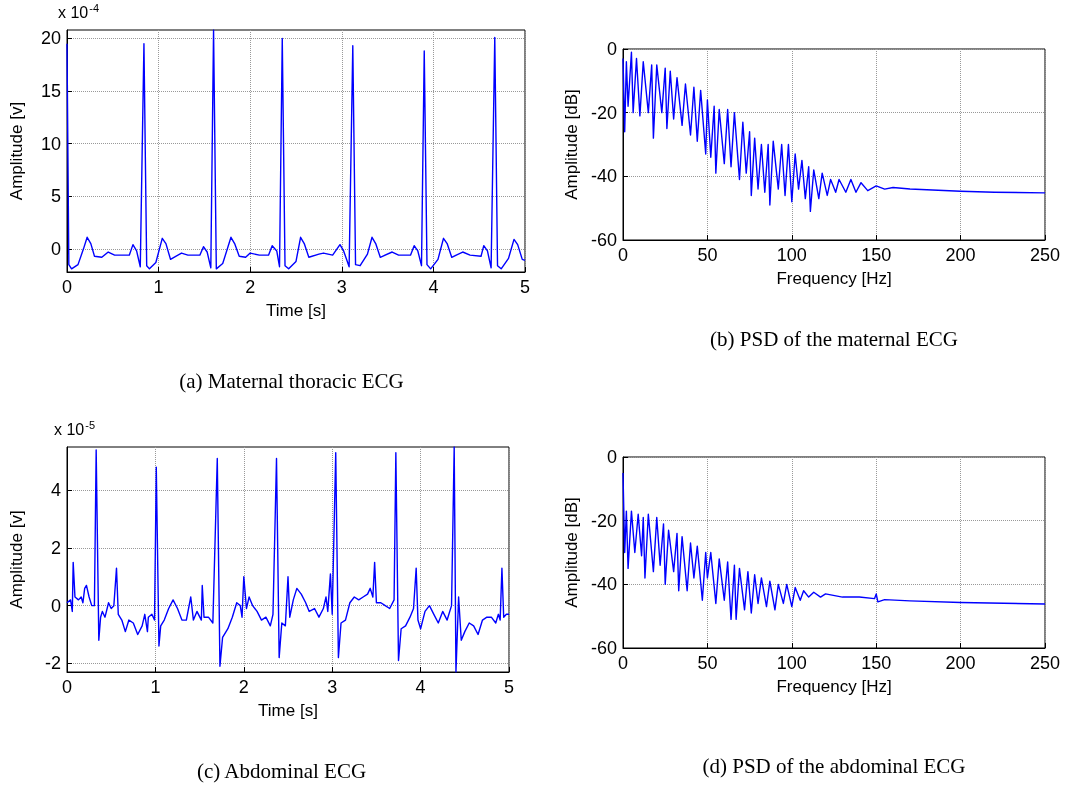 Image resolution: width=1078 pixels, height=794 pixels. I want to click on y-tick-label: 5, so click(55, 196).